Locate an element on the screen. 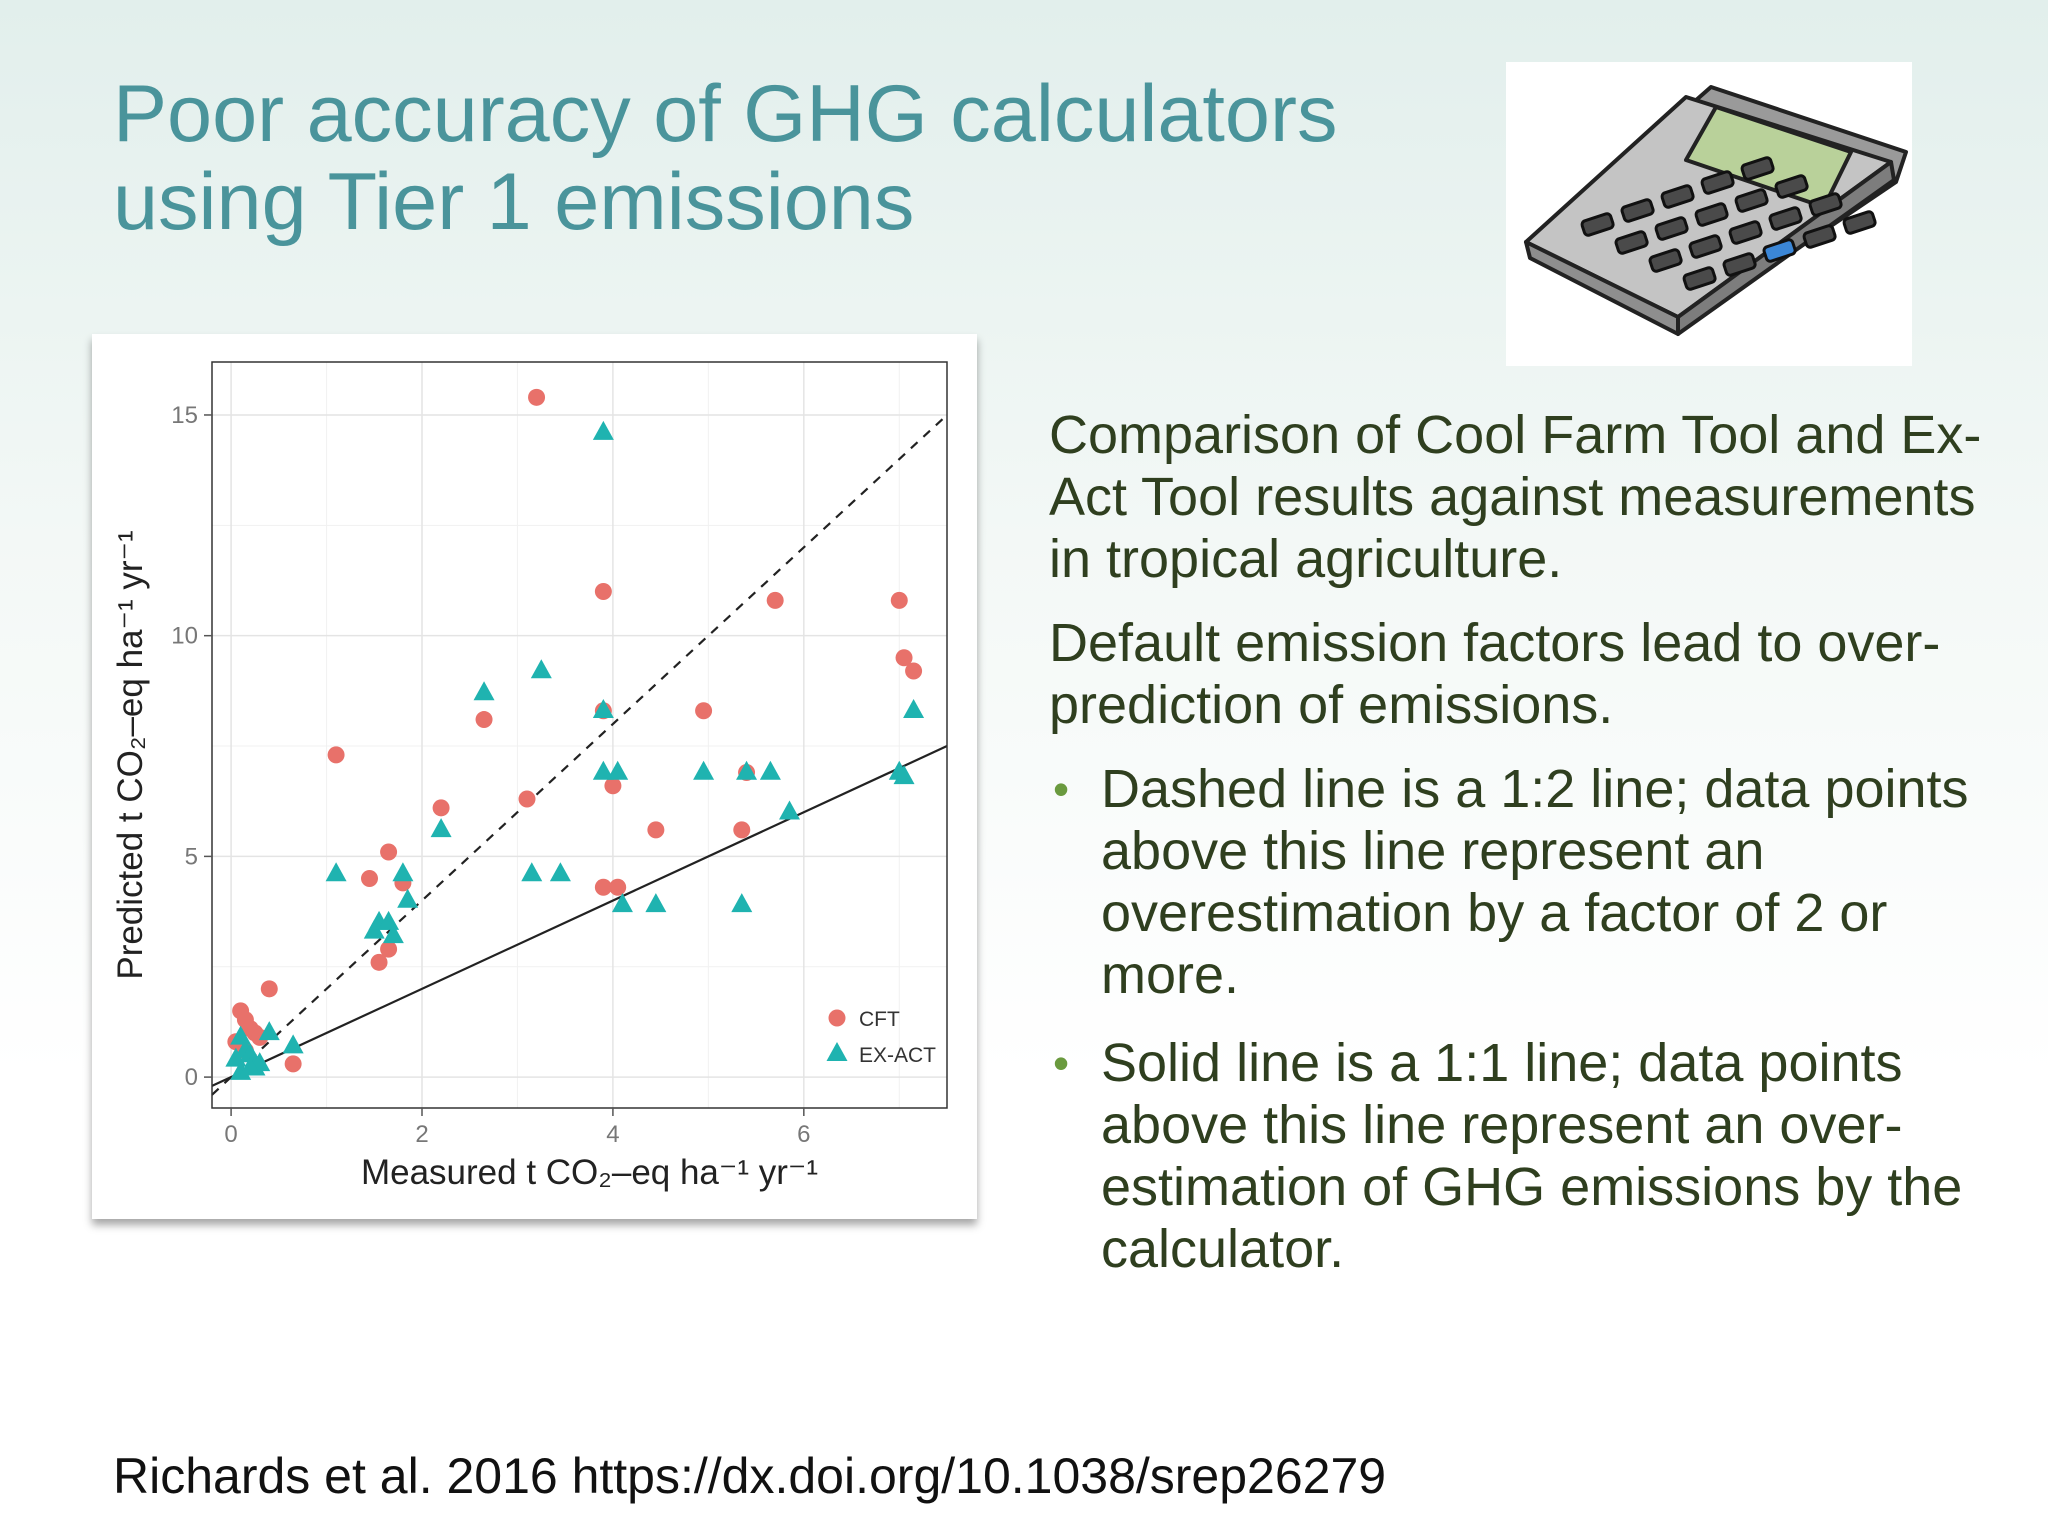  calculator-image is located at coordinates (1709, 214).